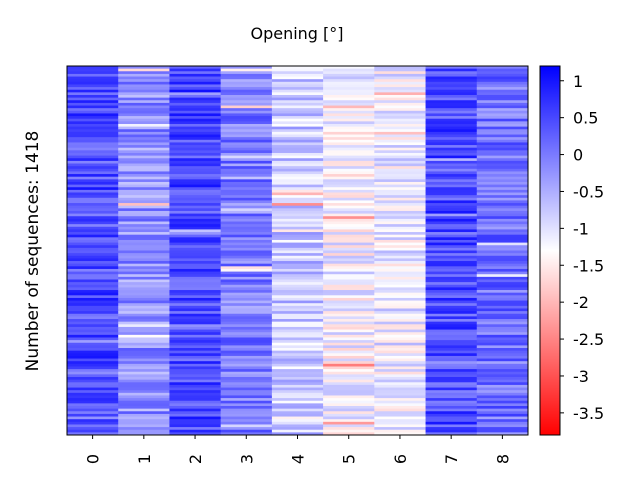  What do you see at coordinates (581, 228) in the screenshot?
I see `colorbar-tick-label: -1` at bounding box center [581, 228].